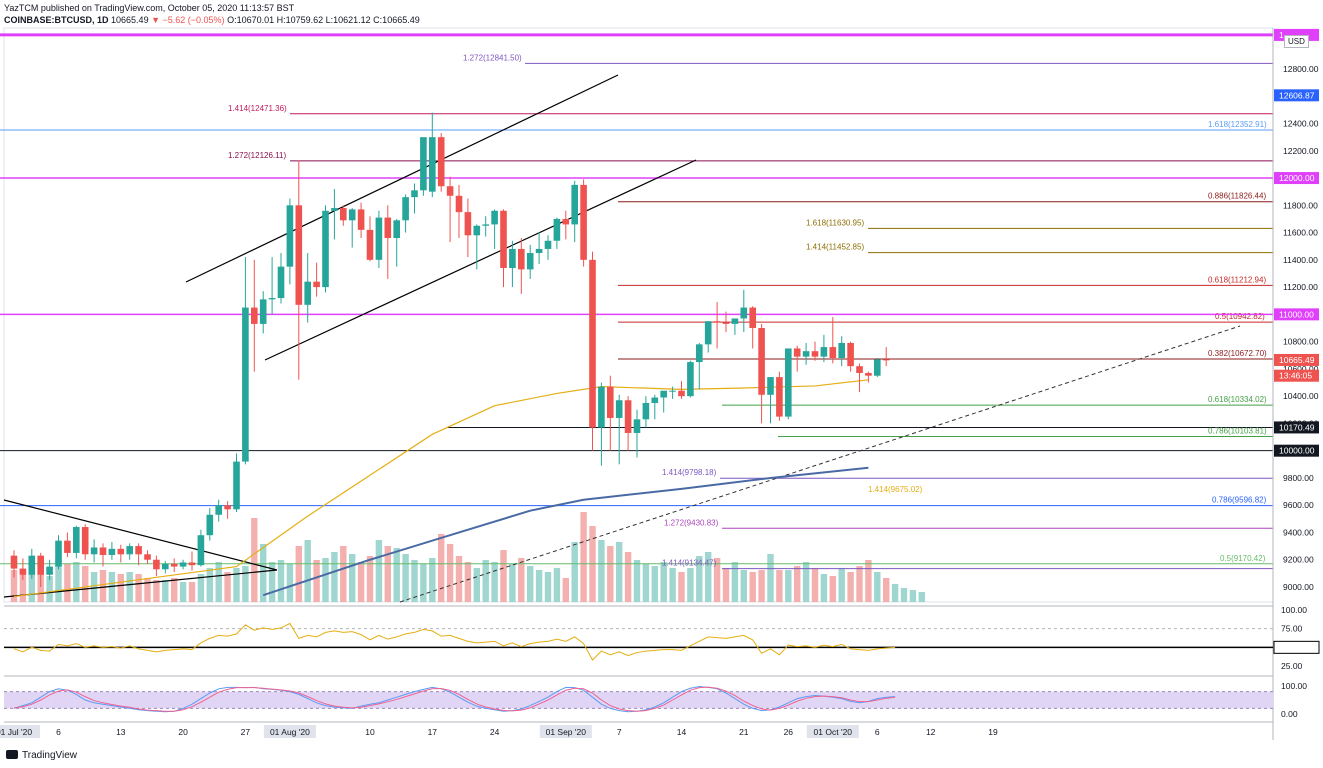 The width and height of the screenshot is (1323, 768). I want to click on triangle-upper-line, so click(140, 535).